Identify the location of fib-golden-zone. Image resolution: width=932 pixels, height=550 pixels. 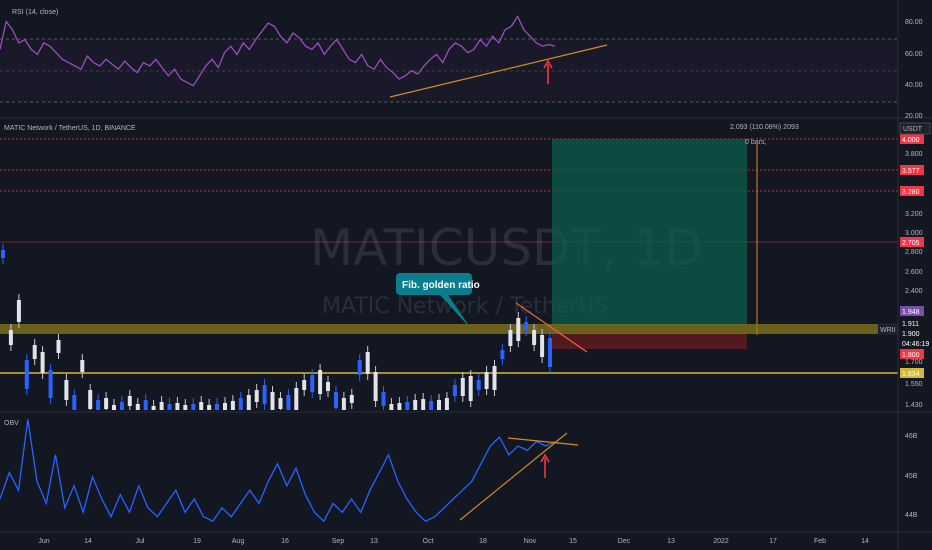
(449, 329).